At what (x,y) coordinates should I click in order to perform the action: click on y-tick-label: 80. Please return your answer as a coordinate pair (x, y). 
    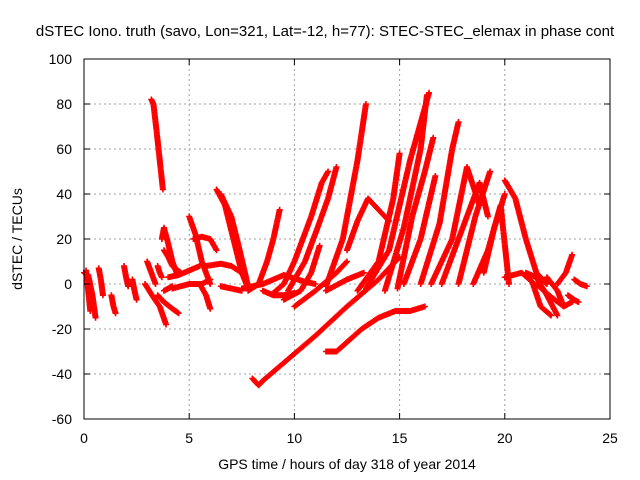
    Looking at the image, I should click on (64, 104).